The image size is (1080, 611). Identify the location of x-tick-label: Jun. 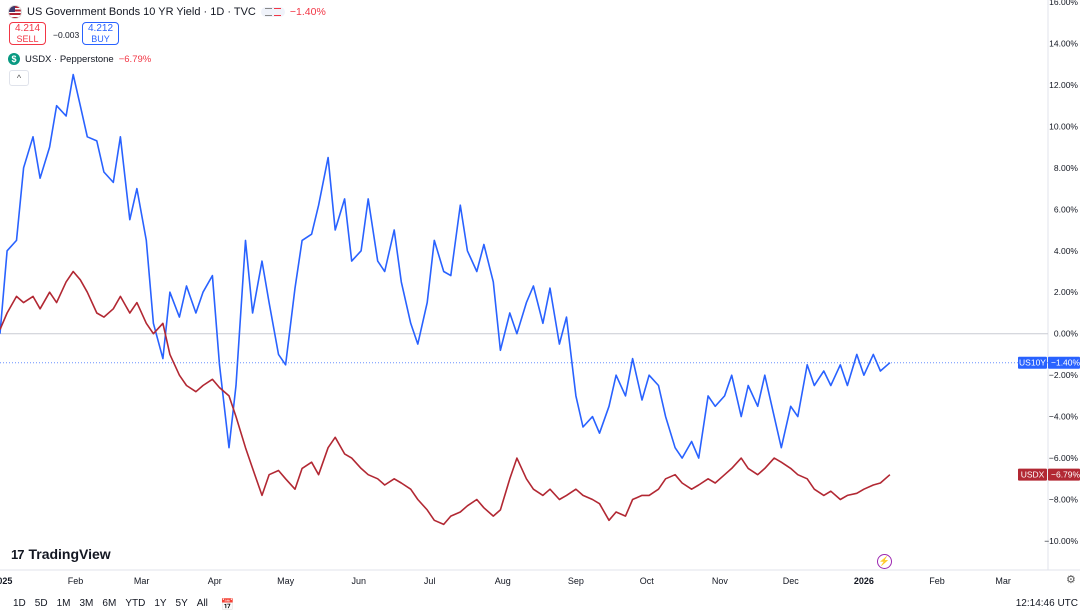
(359, 581).